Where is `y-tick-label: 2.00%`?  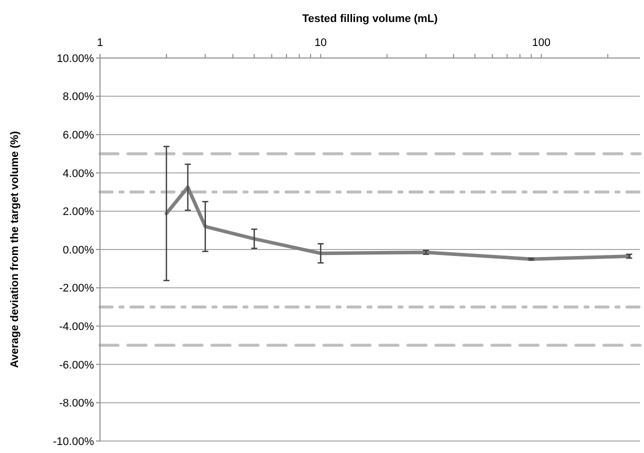
y-tick-label: 2.00% is located at coordinates (78, 212).